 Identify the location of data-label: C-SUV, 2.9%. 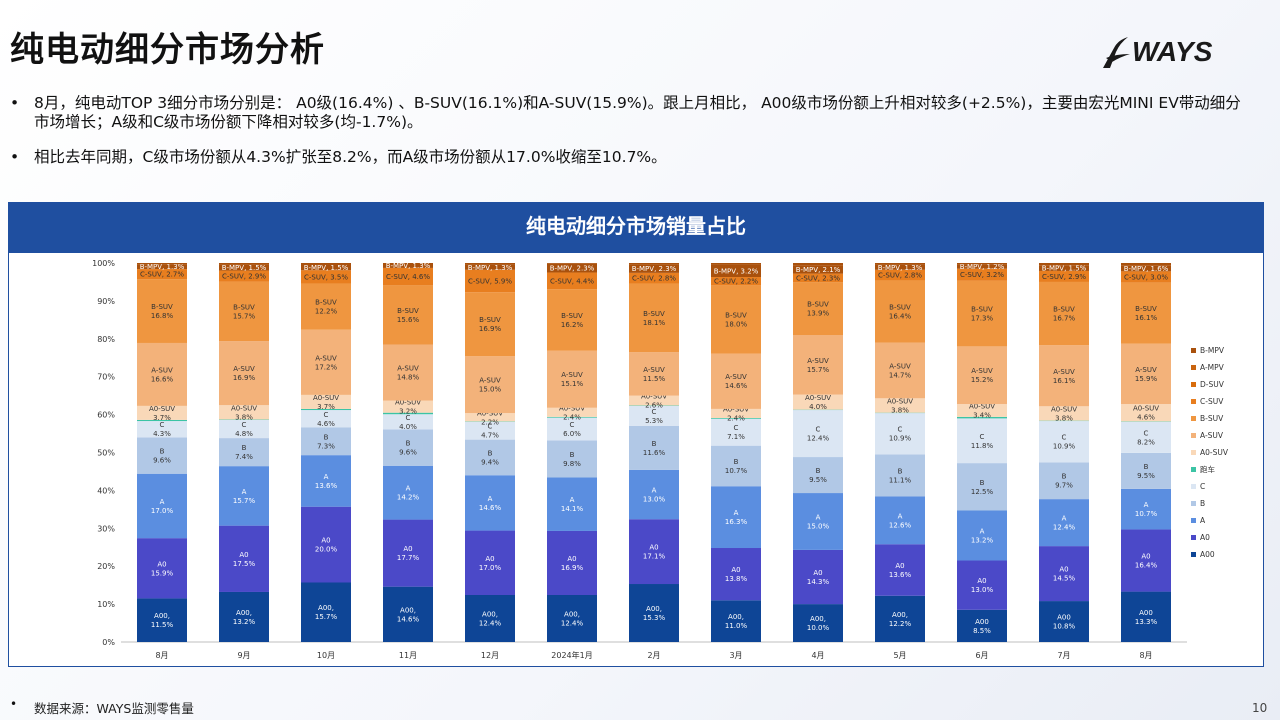
(1064, 277).